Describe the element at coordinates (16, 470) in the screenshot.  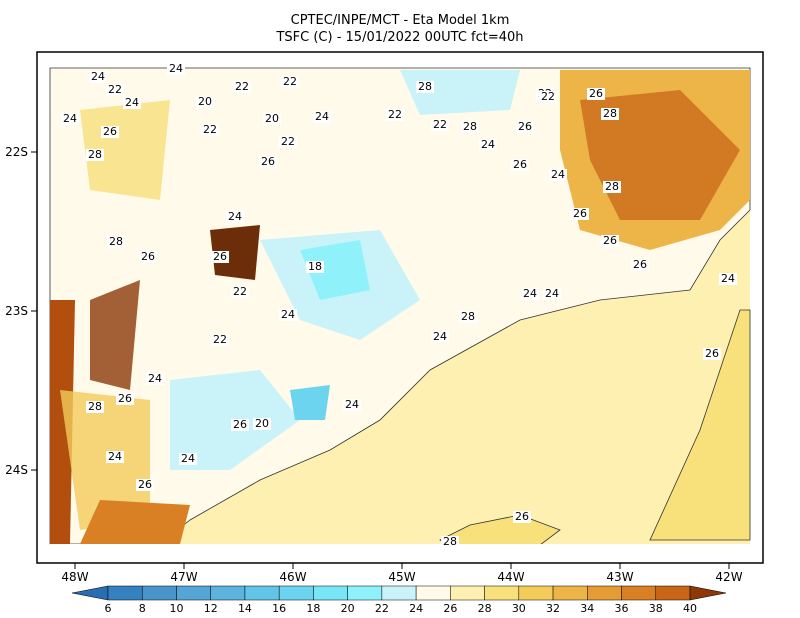
I see `lat-label: 24S` at that location.